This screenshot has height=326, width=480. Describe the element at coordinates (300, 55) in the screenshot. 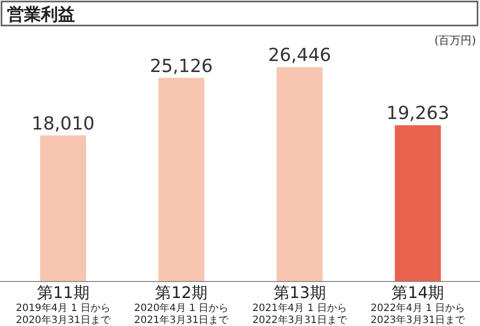

I see `data-label: 26,446` at that location.